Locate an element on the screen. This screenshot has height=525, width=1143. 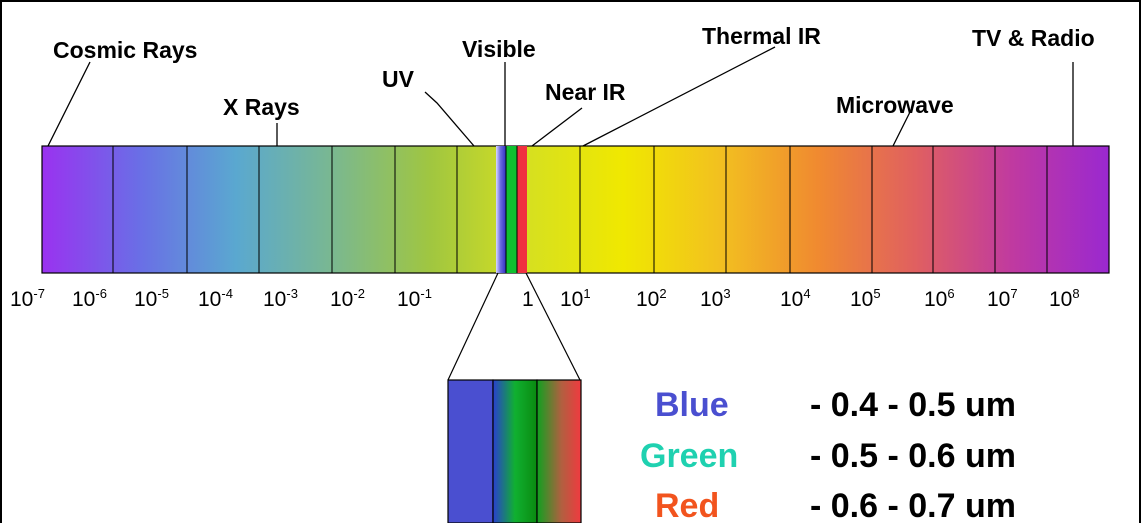
tick-label: 10⁶ is located at coordinates (939, 298).